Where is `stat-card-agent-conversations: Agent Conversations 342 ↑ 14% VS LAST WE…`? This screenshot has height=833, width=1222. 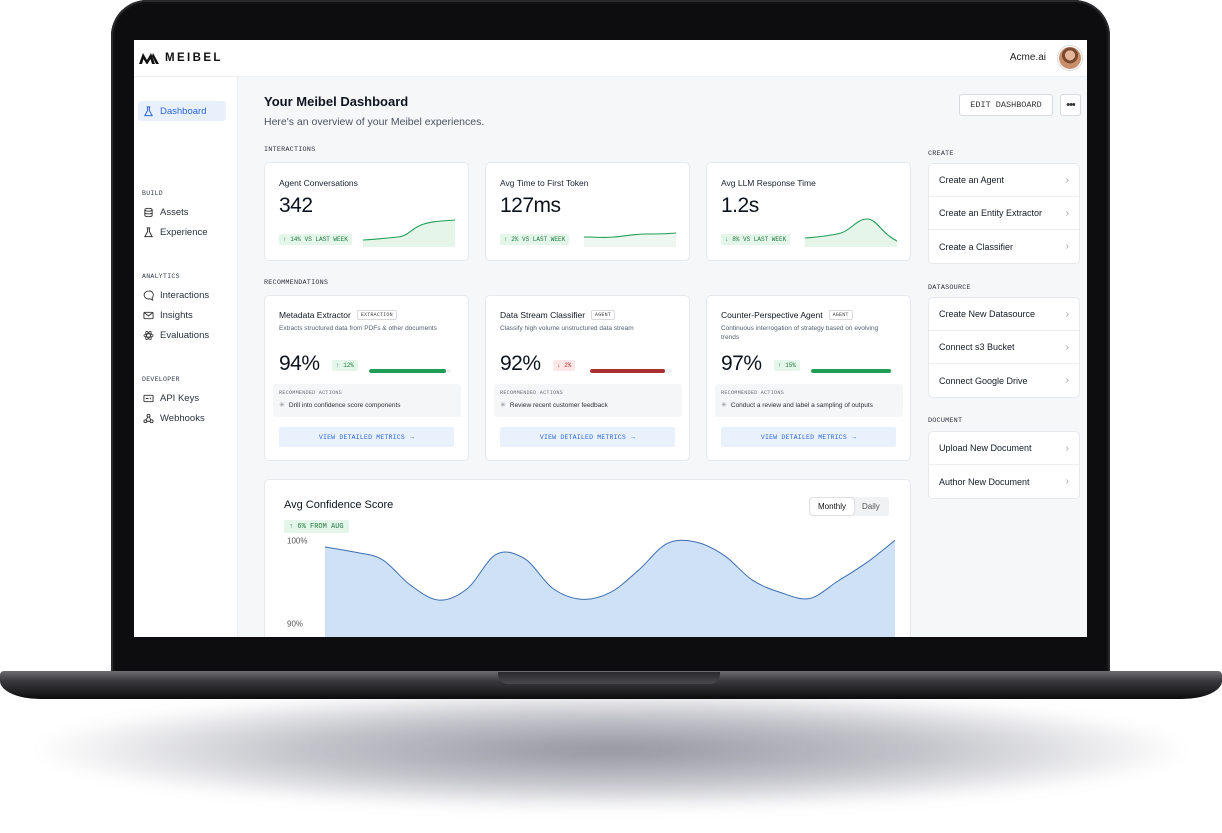
stat-card-agent-conversations: Agent Conversations 342 ↑ 14% VS LAST WE… is located at coordinates (366, 211).